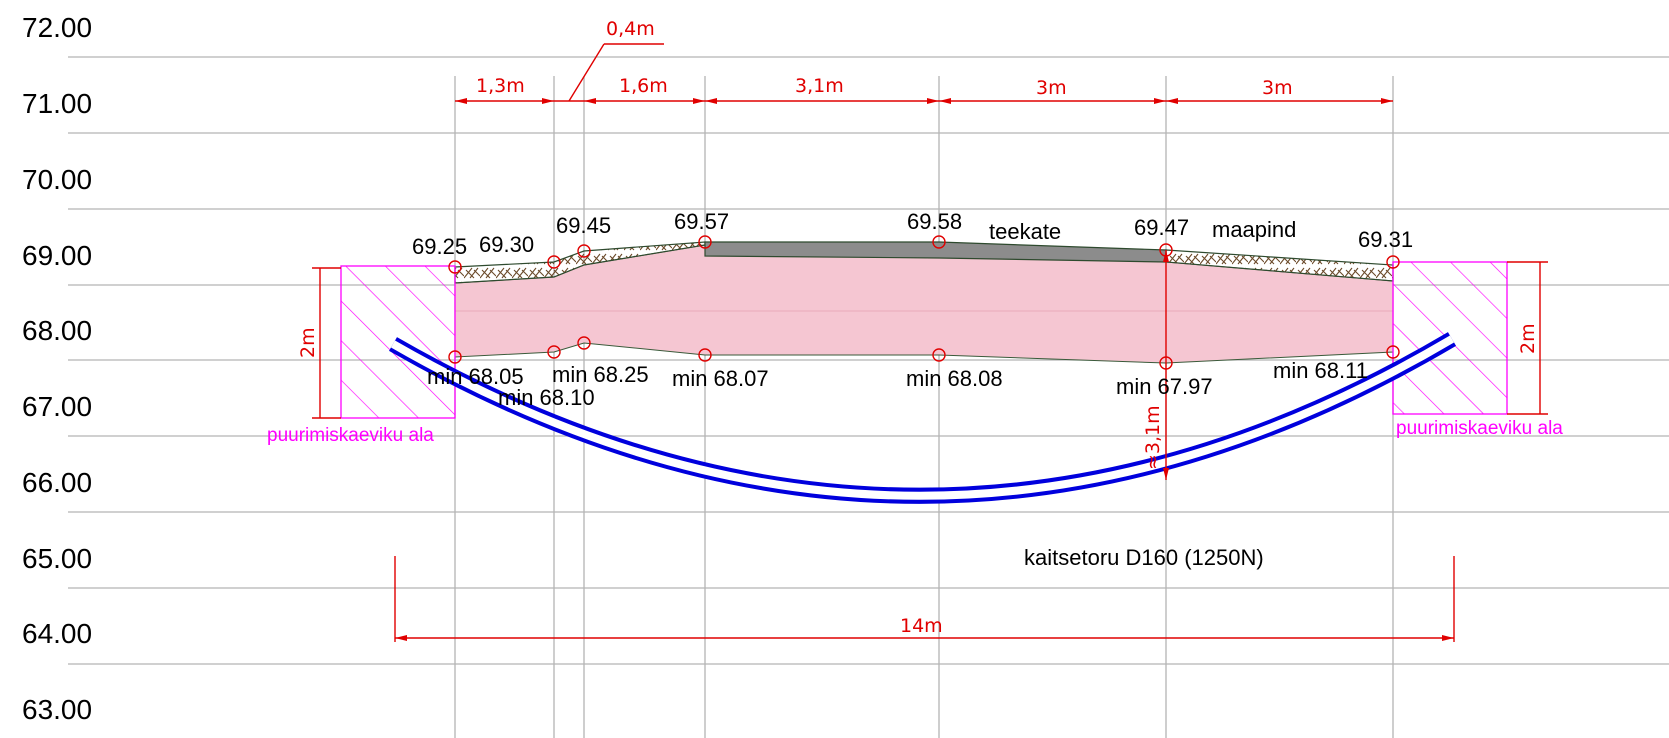  I want to click on pit-label-left: puurimiskaeviku ala, so click(350, 435).